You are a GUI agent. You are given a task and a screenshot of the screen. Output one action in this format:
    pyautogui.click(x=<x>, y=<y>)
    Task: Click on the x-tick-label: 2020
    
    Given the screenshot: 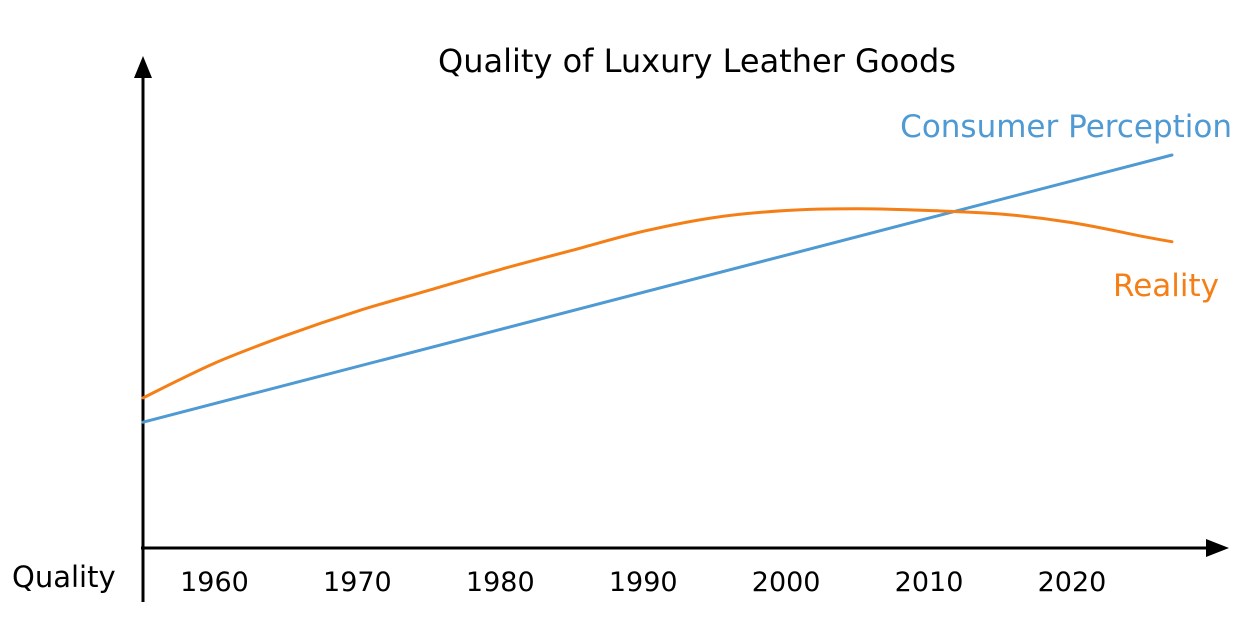 What is the action you would take?
    pyautogui.click(x=1072, y=582)
    